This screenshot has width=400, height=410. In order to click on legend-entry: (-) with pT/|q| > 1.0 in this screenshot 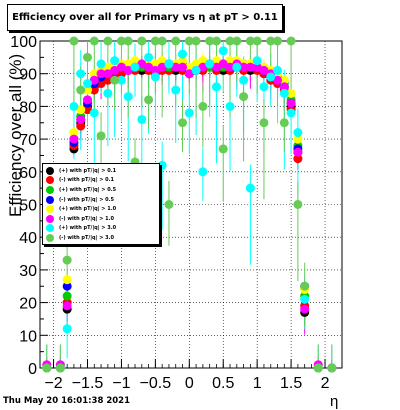, I will do `click(102, 219)`.